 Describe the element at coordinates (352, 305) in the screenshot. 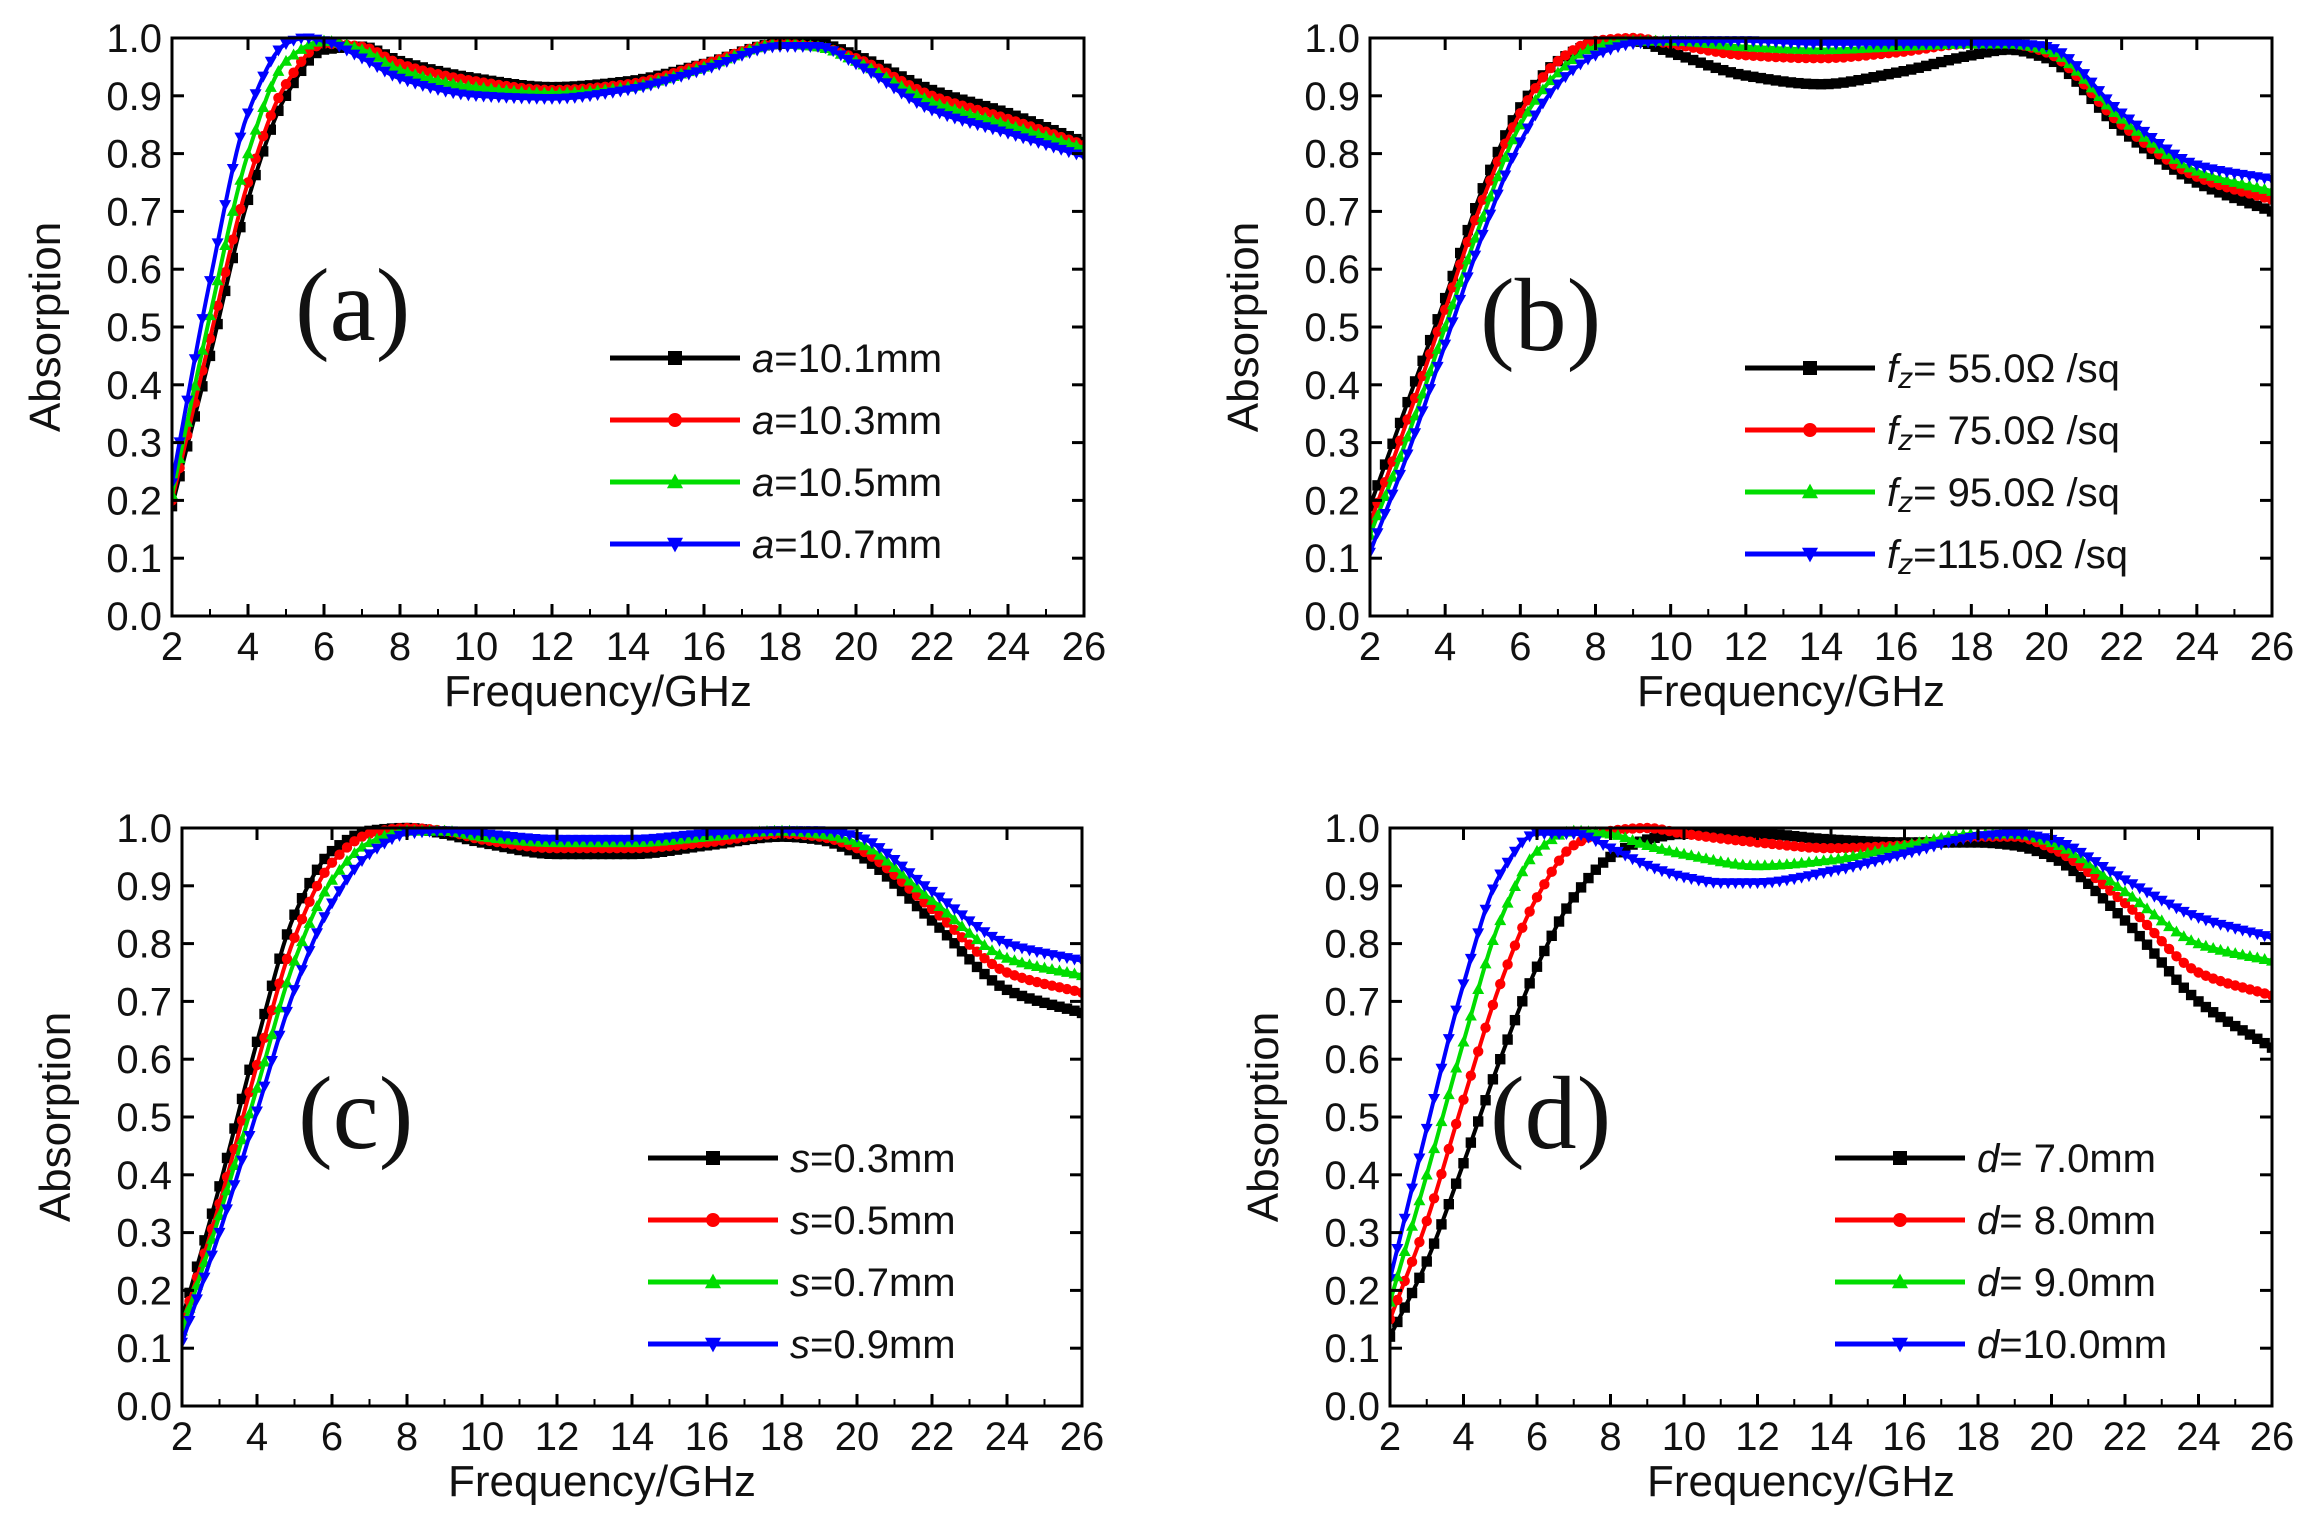

I see `panel-label: (a)` at that location.